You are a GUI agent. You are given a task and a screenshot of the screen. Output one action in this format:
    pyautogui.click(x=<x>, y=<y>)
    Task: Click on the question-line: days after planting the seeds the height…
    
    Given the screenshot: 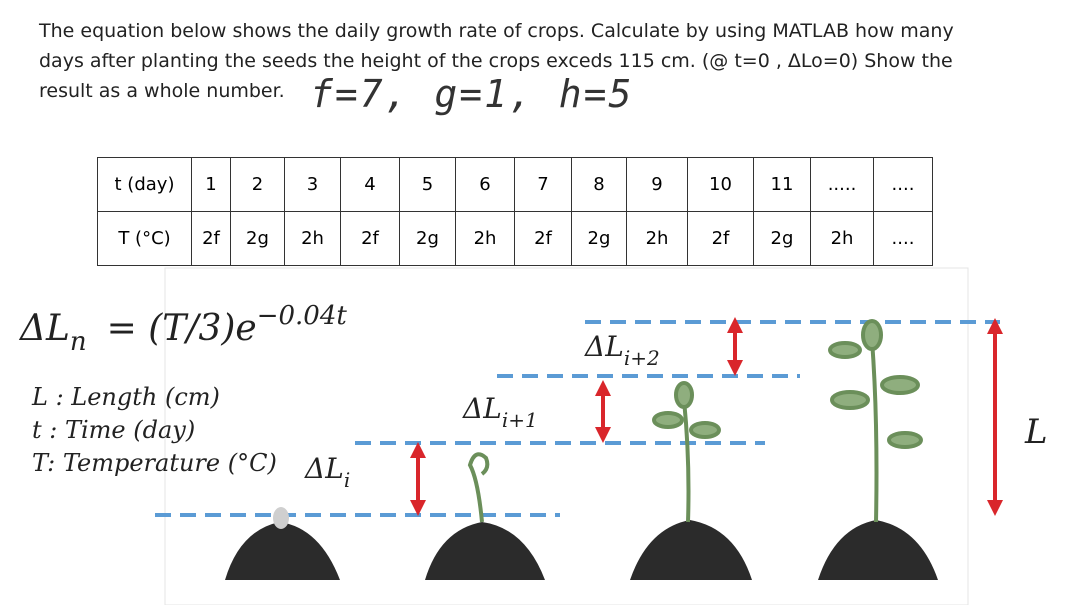 What is the action you would take?
    pyautogui.click(x=496, y=61)
    